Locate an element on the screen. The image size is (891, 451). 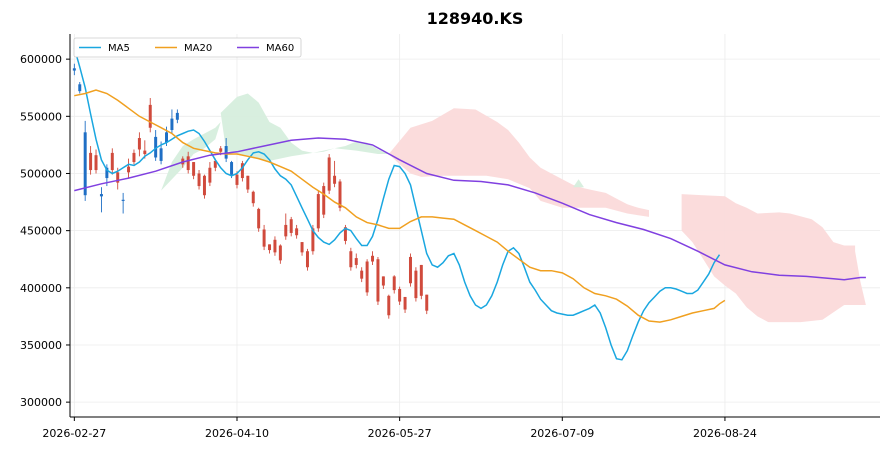
x-tick-label: 2026-05-27 is located at coordinates (400, 433).